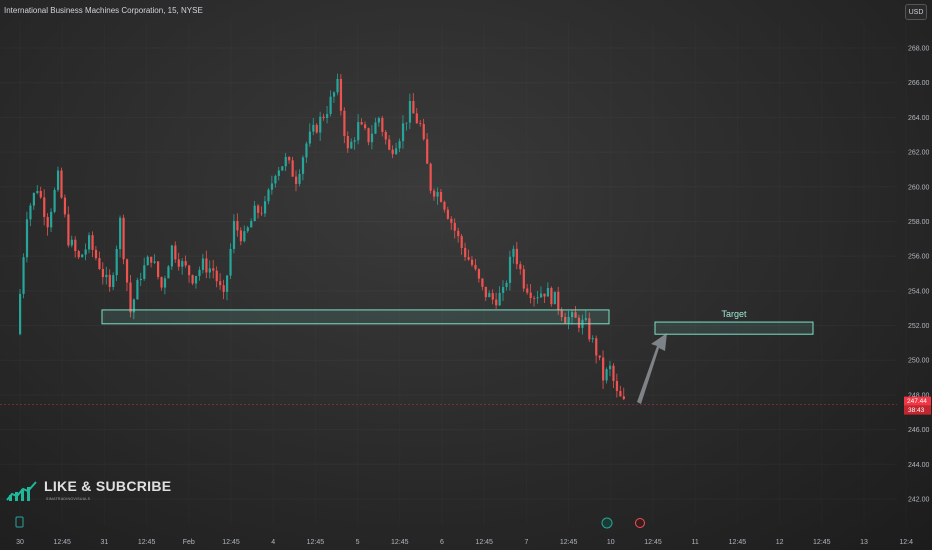 Image resolution: width=932 pixels, height=550 pixels. Describe the element at coordinates (108, 486) in the screenshot. I see `watermark-title: LIKE & SUBCRIBE` at that location.